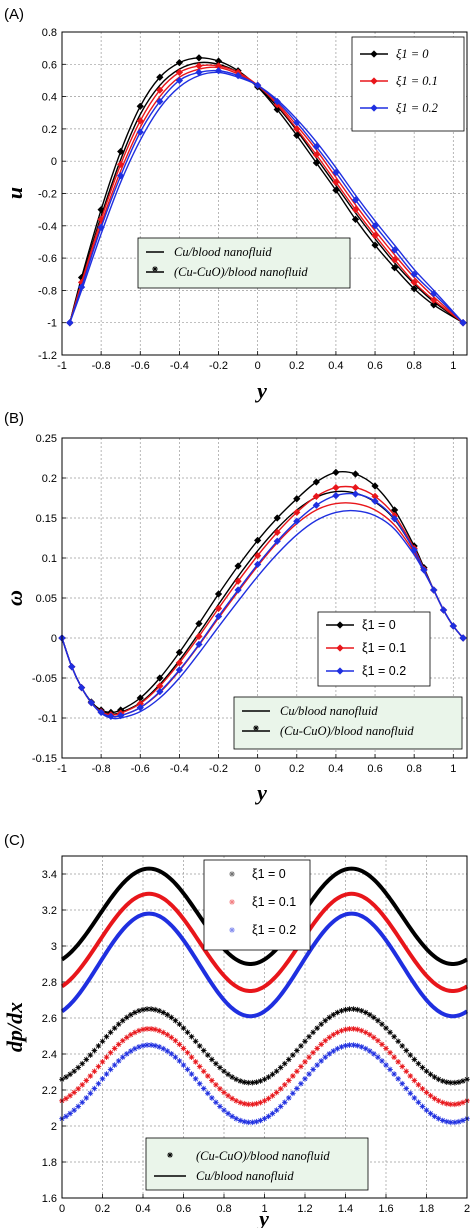 The width and height of the screenshot is (474, 1228). I want to click on panel-b-series-red-cu-cuo-point, so click(355, 487).